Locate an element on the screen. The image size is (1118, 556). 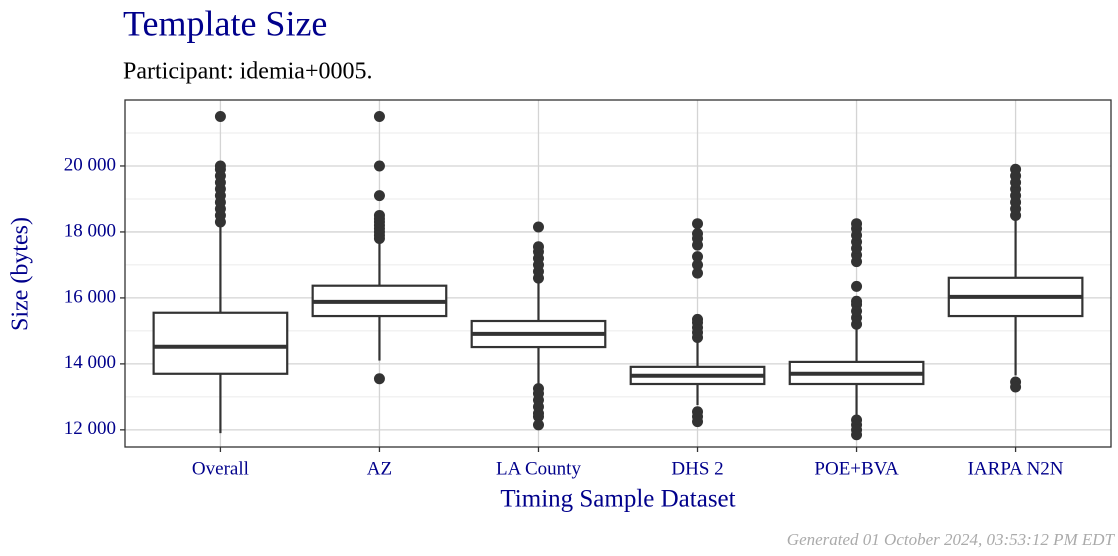
x-tick-label: LA County is located at coordinates (538, 468).